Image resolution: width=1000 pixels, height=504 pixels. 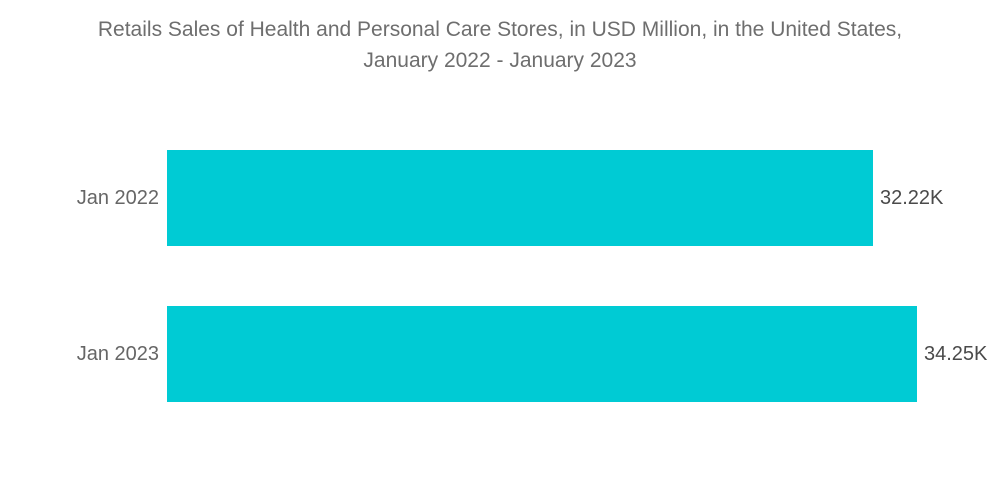 I want to click on category-label-jan-2023: Jan 2023, so click(x=117, y=353).